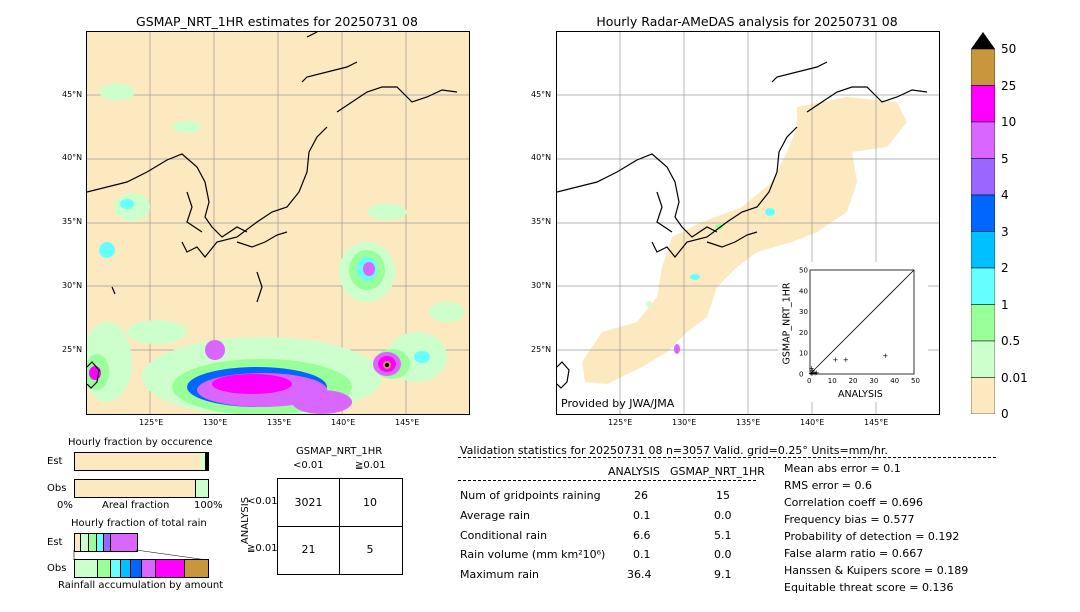 The width and height of the screenshot is (1080, 612). I want to click on right-lat-tick-45: 45°N, so click(541, 94).